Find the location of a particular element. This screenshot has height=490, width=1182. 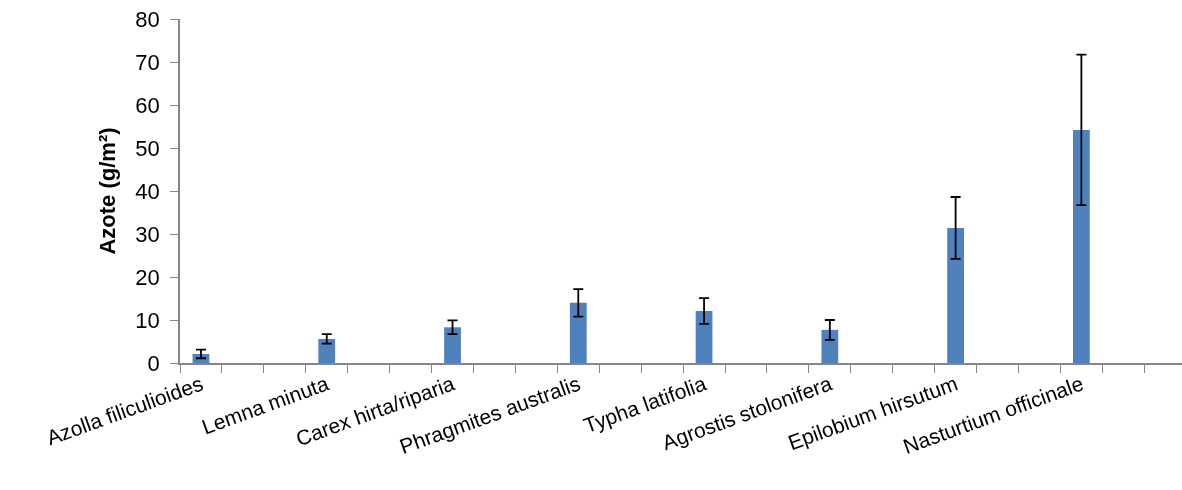

y-tick-label: 20 is located at coordinates (147, 277).